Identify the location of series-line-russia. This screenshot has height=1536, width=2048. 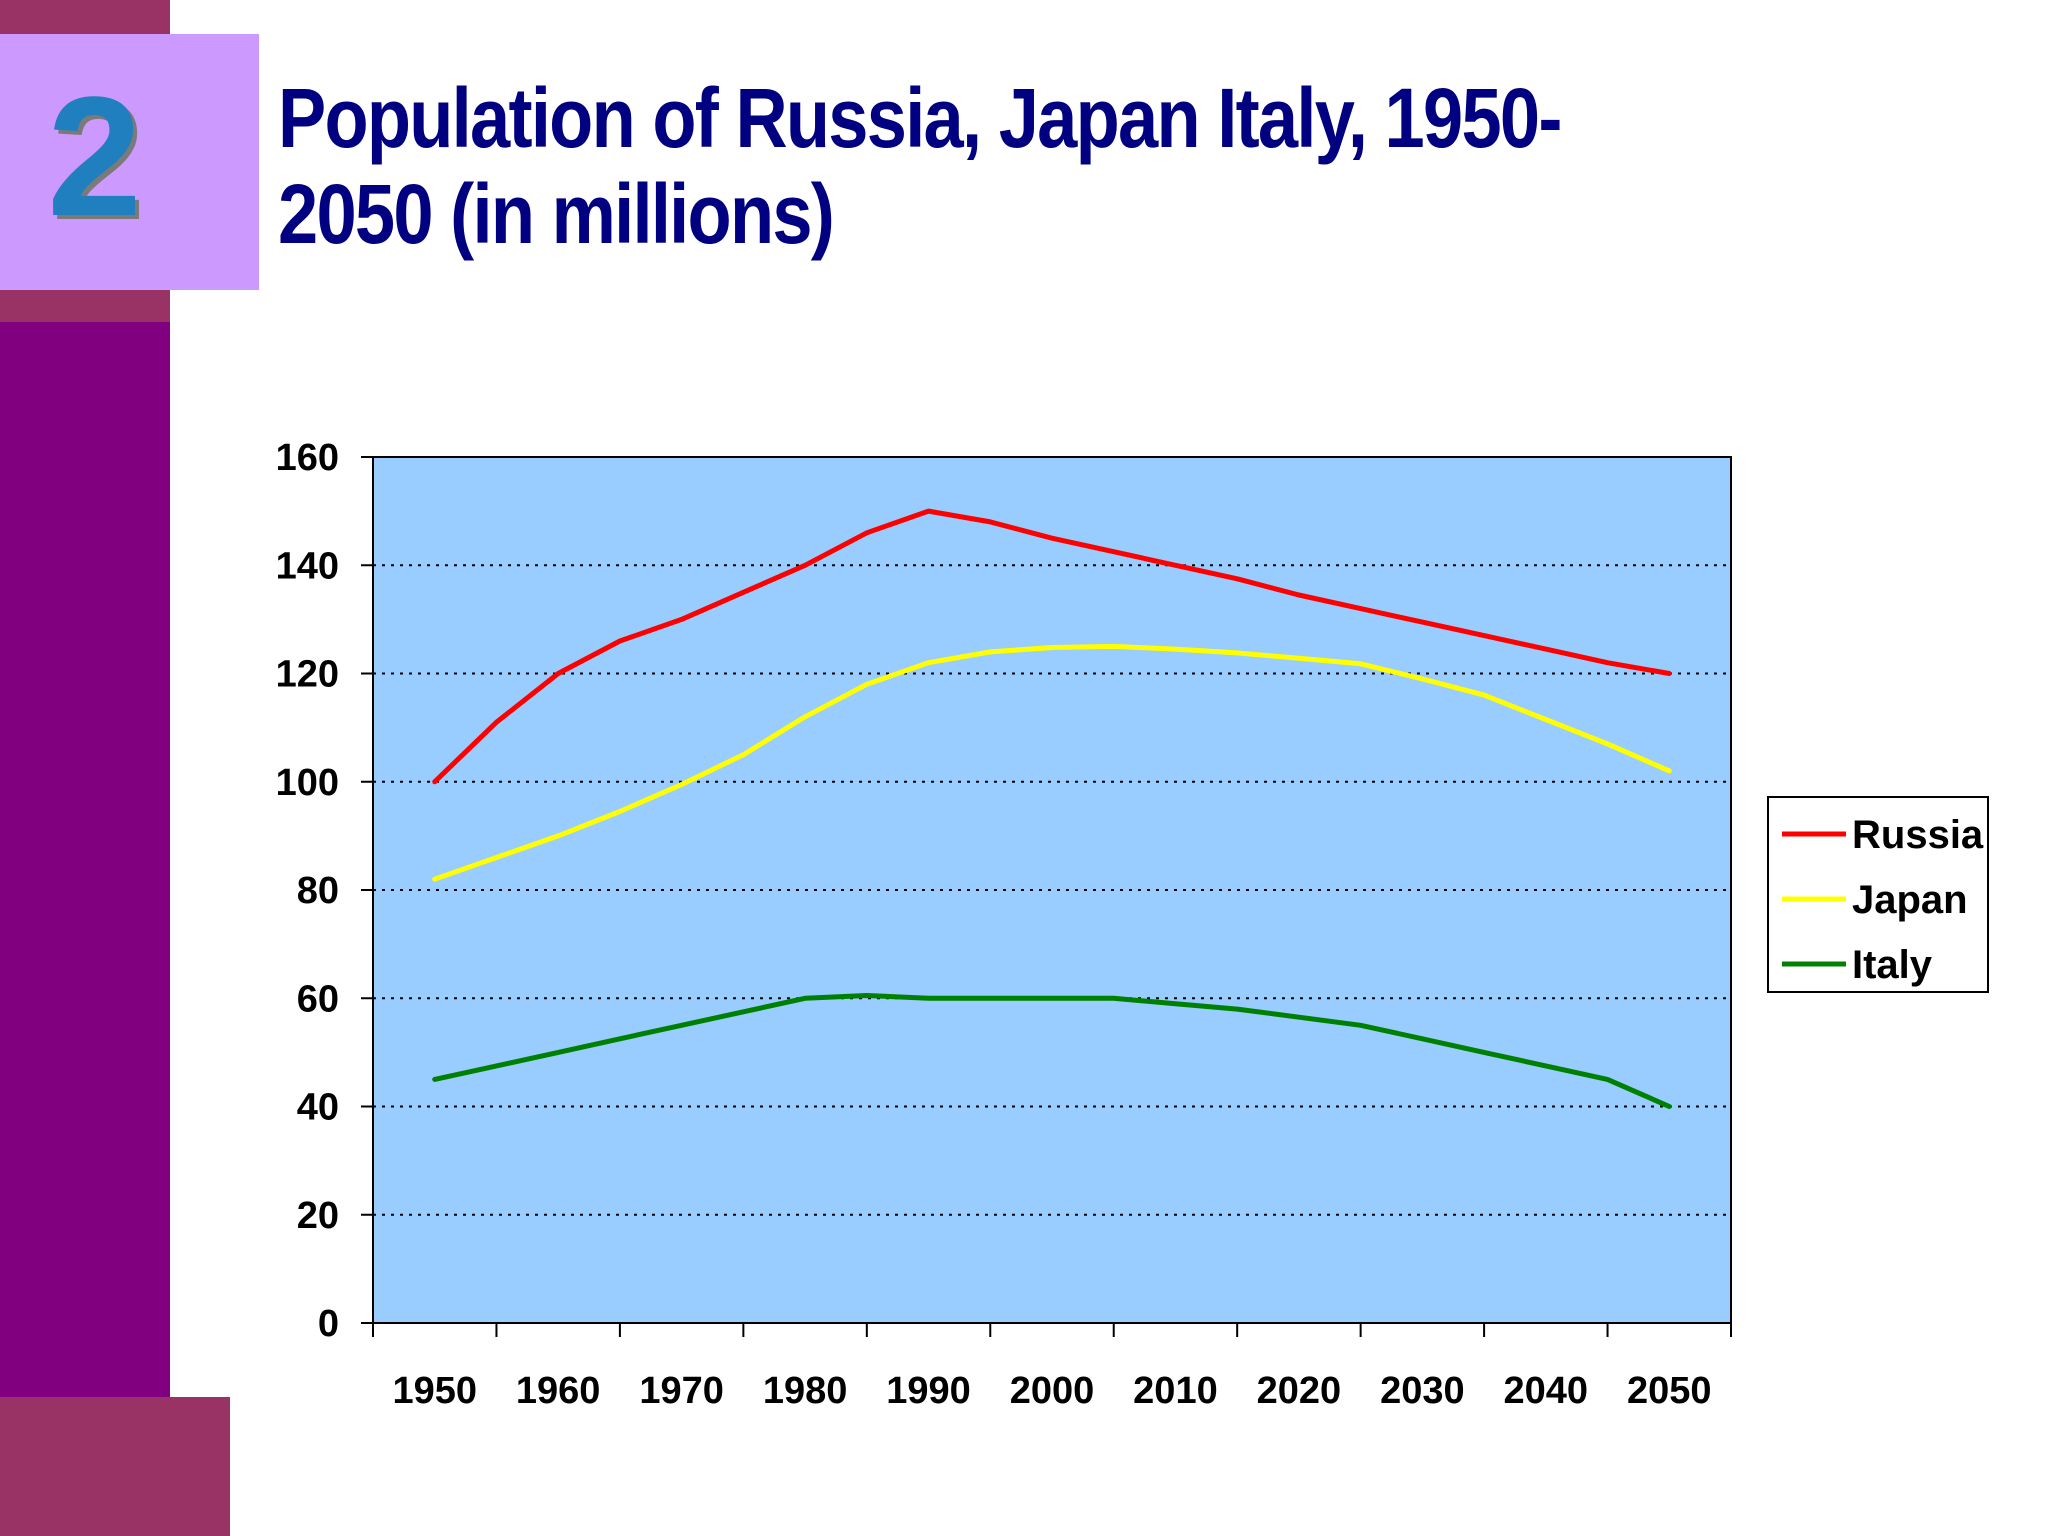
(1052, 646).